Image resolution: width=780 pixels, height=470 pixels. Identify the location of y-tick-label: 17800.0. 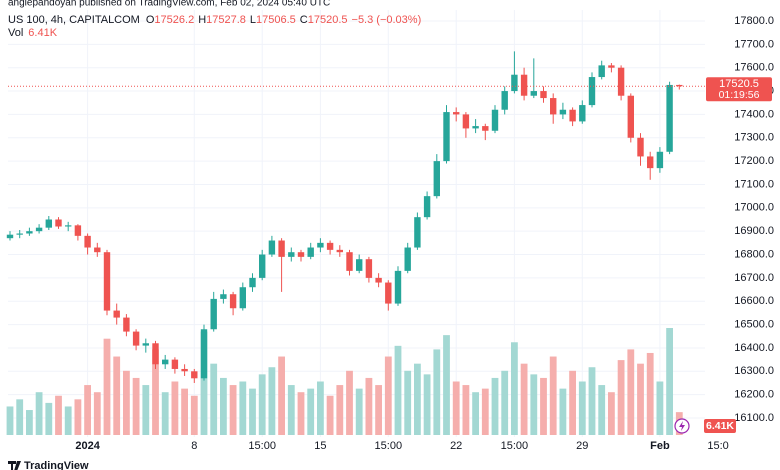
(754, 21).